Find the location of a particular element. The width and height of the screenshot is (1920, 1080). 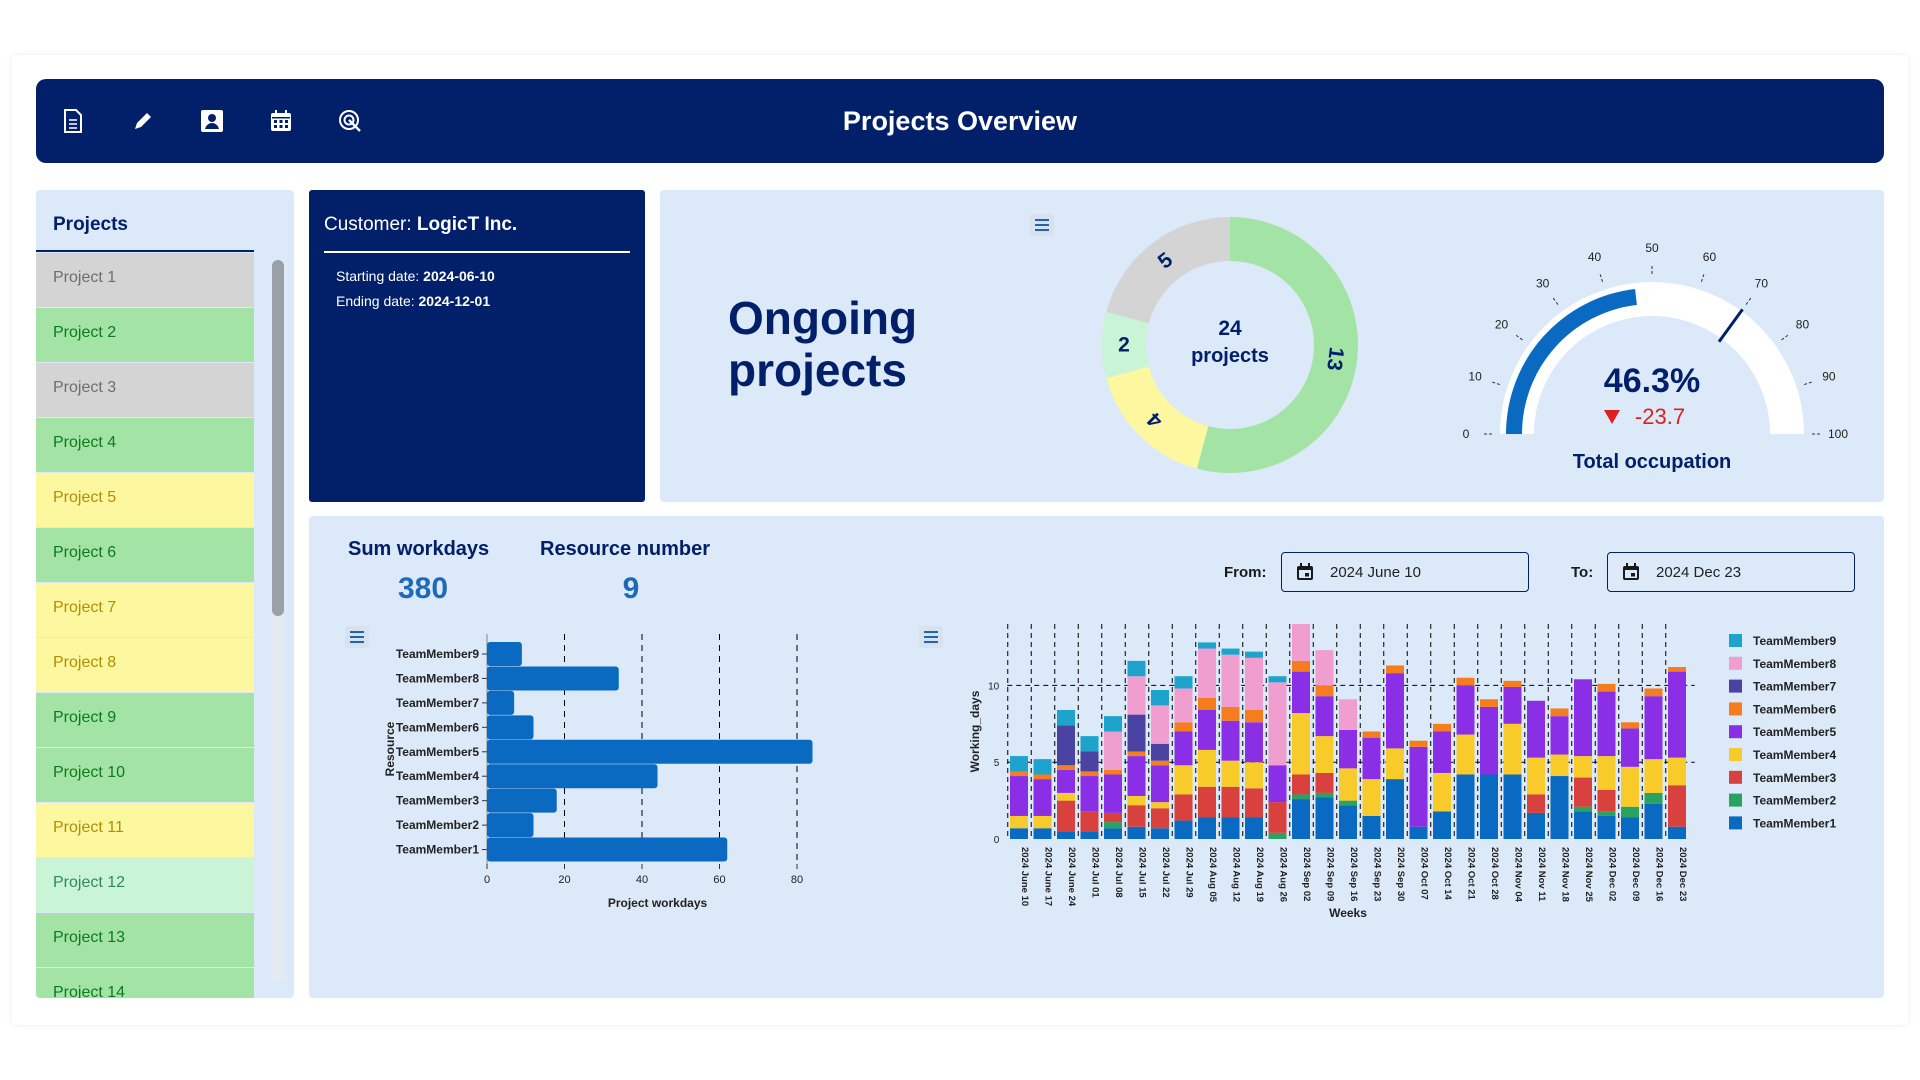

sidebar-item-project-11: Project 11 is located at coordinates (145, 830).